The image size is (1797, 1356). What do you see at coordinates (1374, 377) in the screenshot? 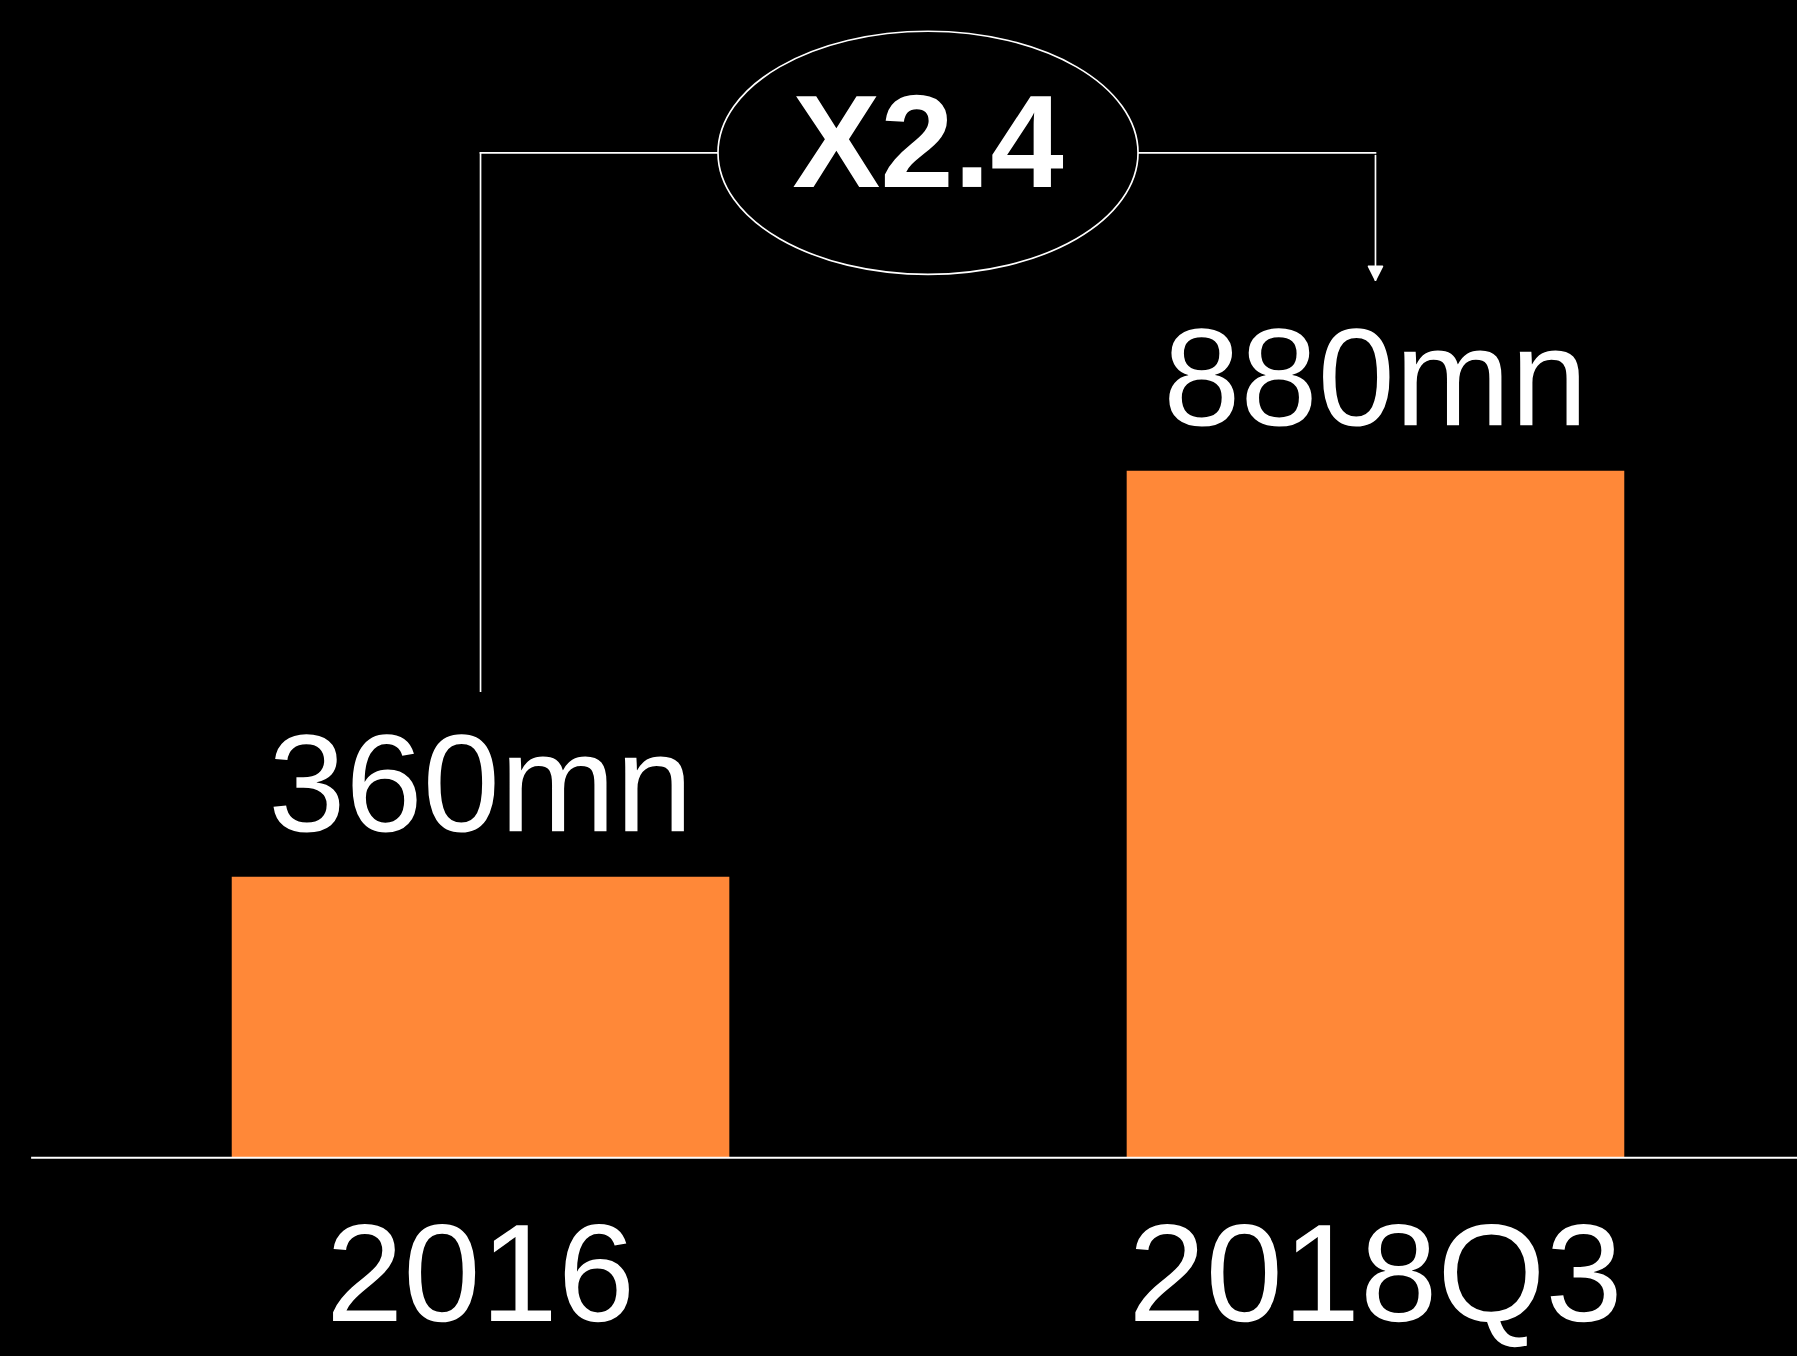
I see `data-label: 880mn` at bounding box center [1374, 377].